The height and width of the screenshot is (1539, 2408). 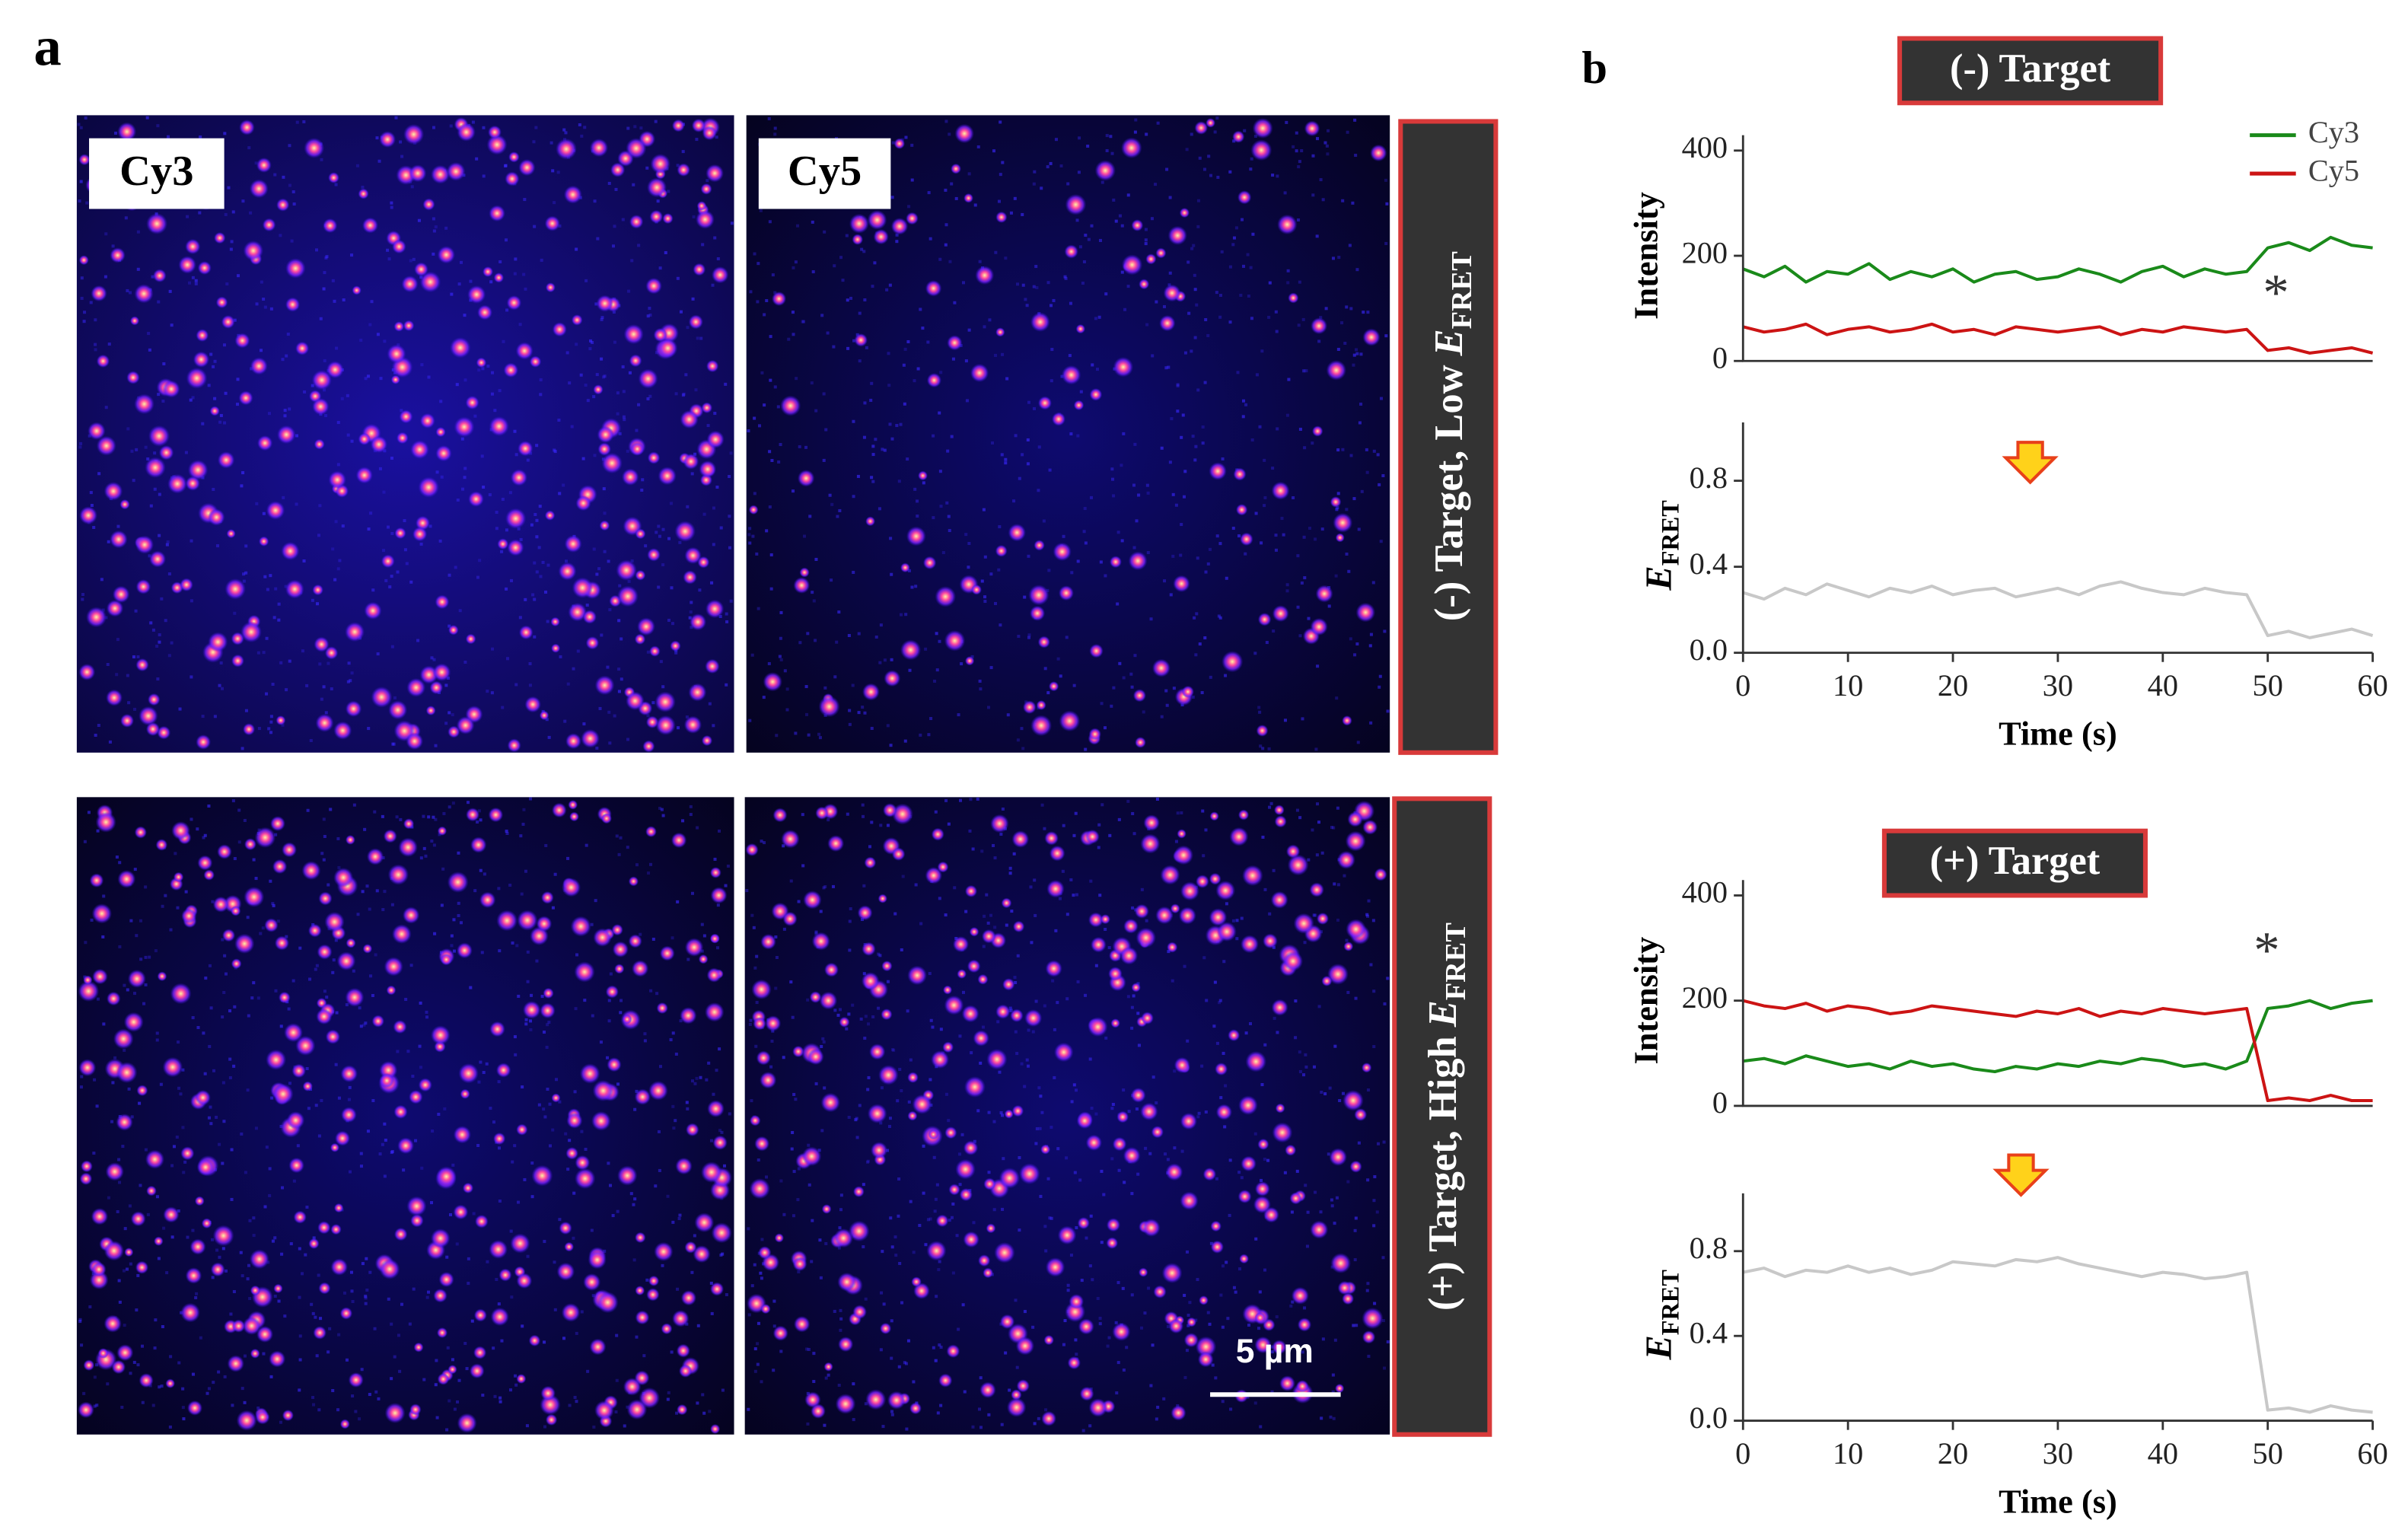 I want to click on axes, so click(x=2057, y=539).